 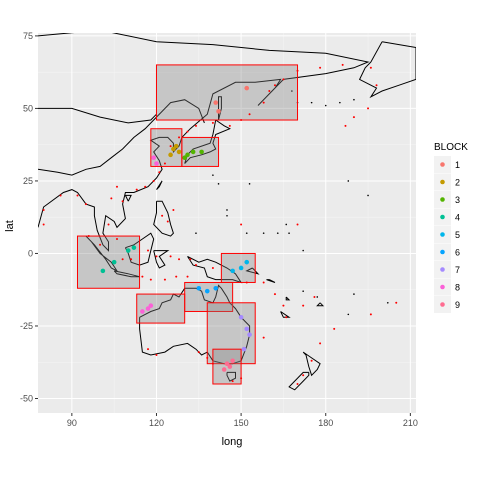 What do you see at coordinates (457, 183) in the screenshot?
I see `legend-label: 2` at bounding box center [457, 183].